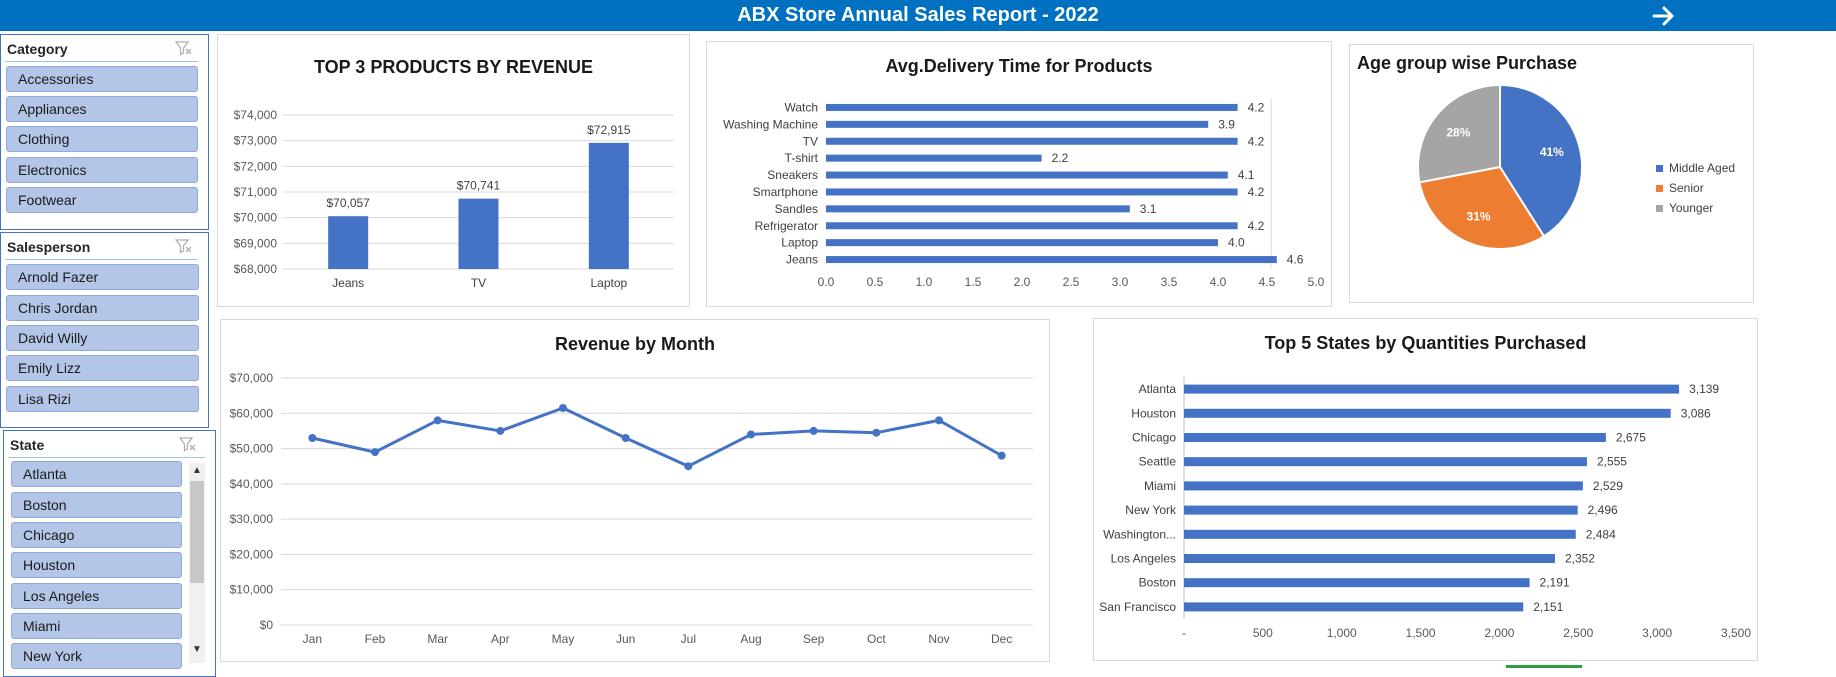 This screenshot has height=677, width=1836. I want to click on slicer-item: Lisa Rizi, so click(102, 399).